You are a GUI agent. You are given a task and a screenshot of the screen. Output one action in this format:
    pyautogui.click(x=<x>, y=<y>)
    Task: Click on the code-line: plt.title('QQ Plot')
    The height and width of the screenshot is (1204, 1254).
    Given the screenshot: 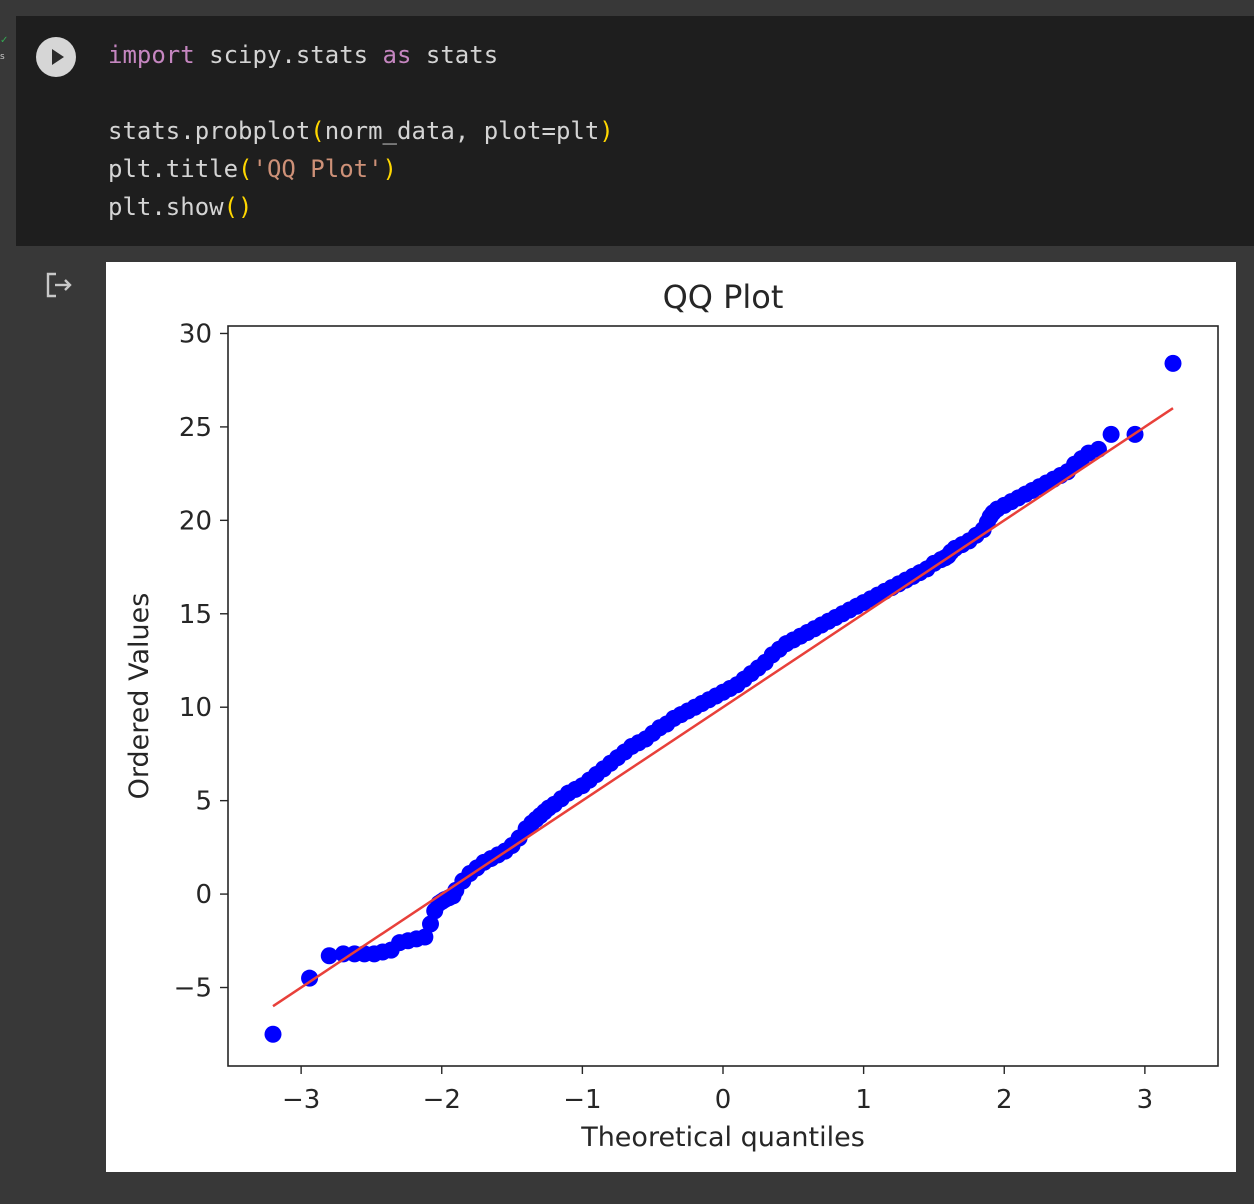 What is the action you would take?
    pyautogui.click(x=361, y=169)
    